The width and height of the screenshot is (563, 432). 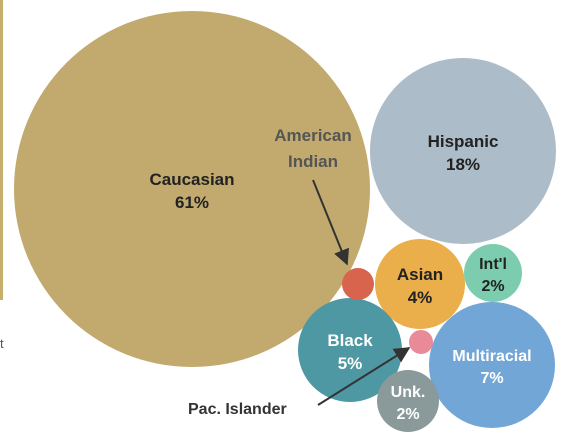 What do you see at coordinates (2, 343) in the screenshot?
I see `cut-off-text: t` at bounding box center [2, 343].